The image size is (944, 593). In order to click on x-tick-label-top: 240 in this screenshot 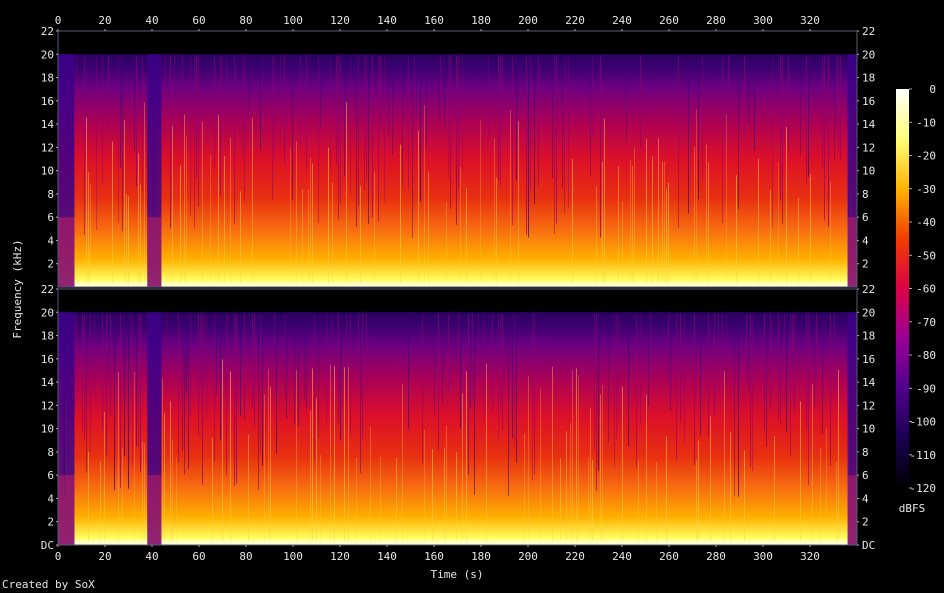, I will do `click(622, 20)`.